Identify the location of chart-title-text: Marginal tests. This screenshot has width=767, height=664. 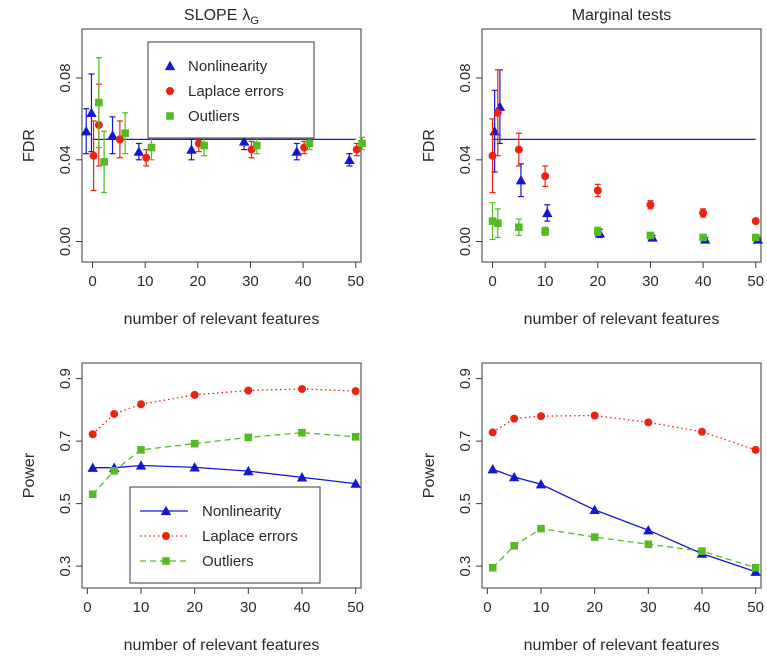
(622, 15).